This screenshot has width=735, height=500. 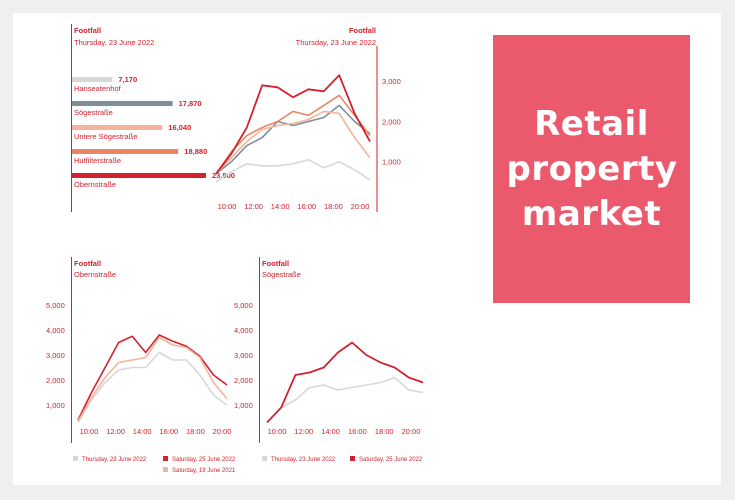 What do you see at coordinates (168, 431) in the screenshot?
I see `chart-2-xtick-3: 16:00` at bounding box center [168, 431].